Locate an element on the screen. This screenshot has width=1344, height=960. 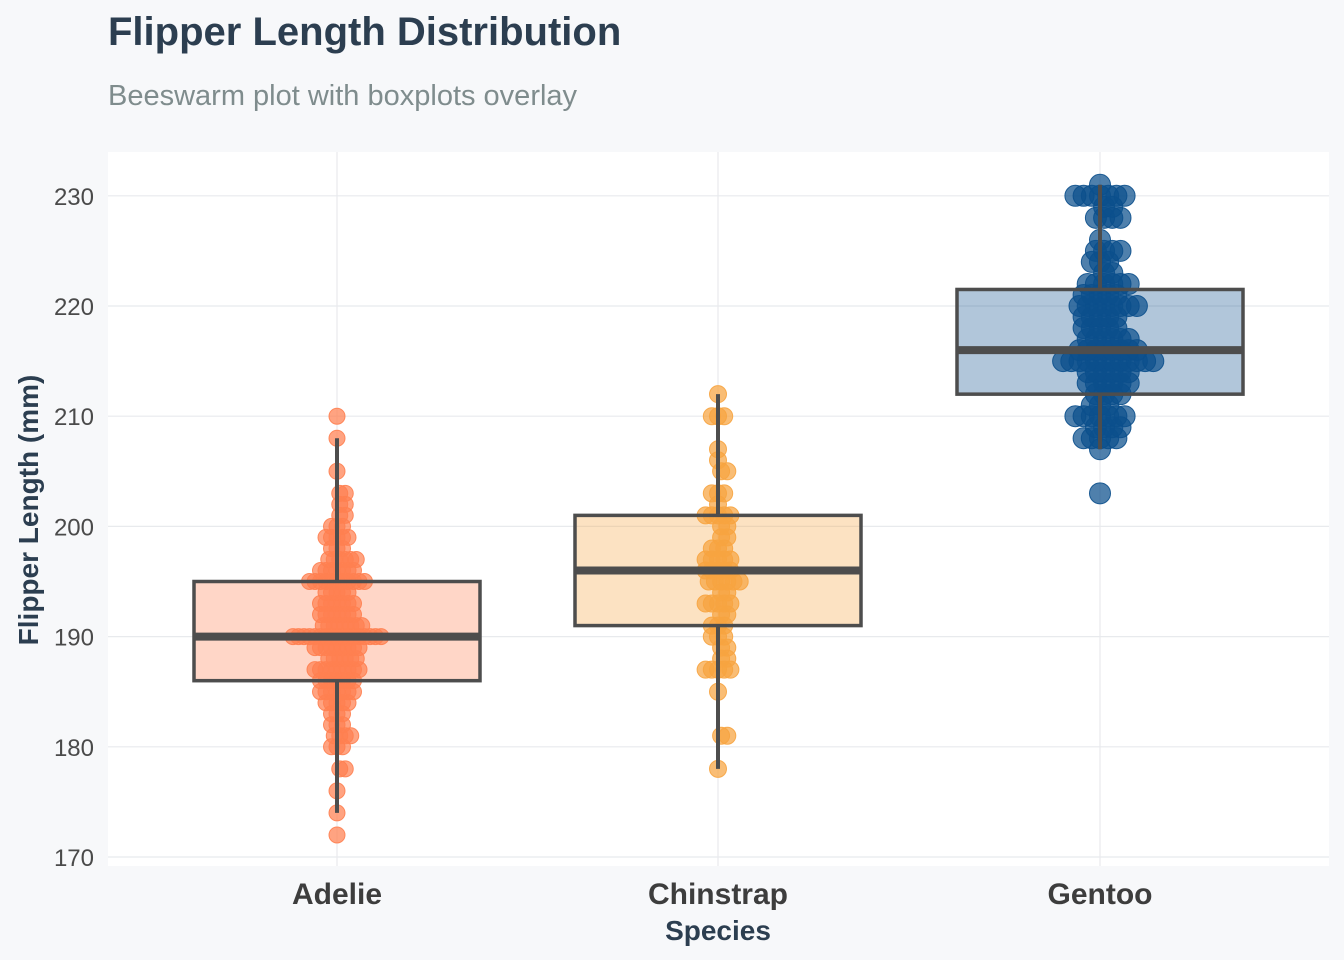
y-tick-label: 200 is located at coordinates (74, 527).